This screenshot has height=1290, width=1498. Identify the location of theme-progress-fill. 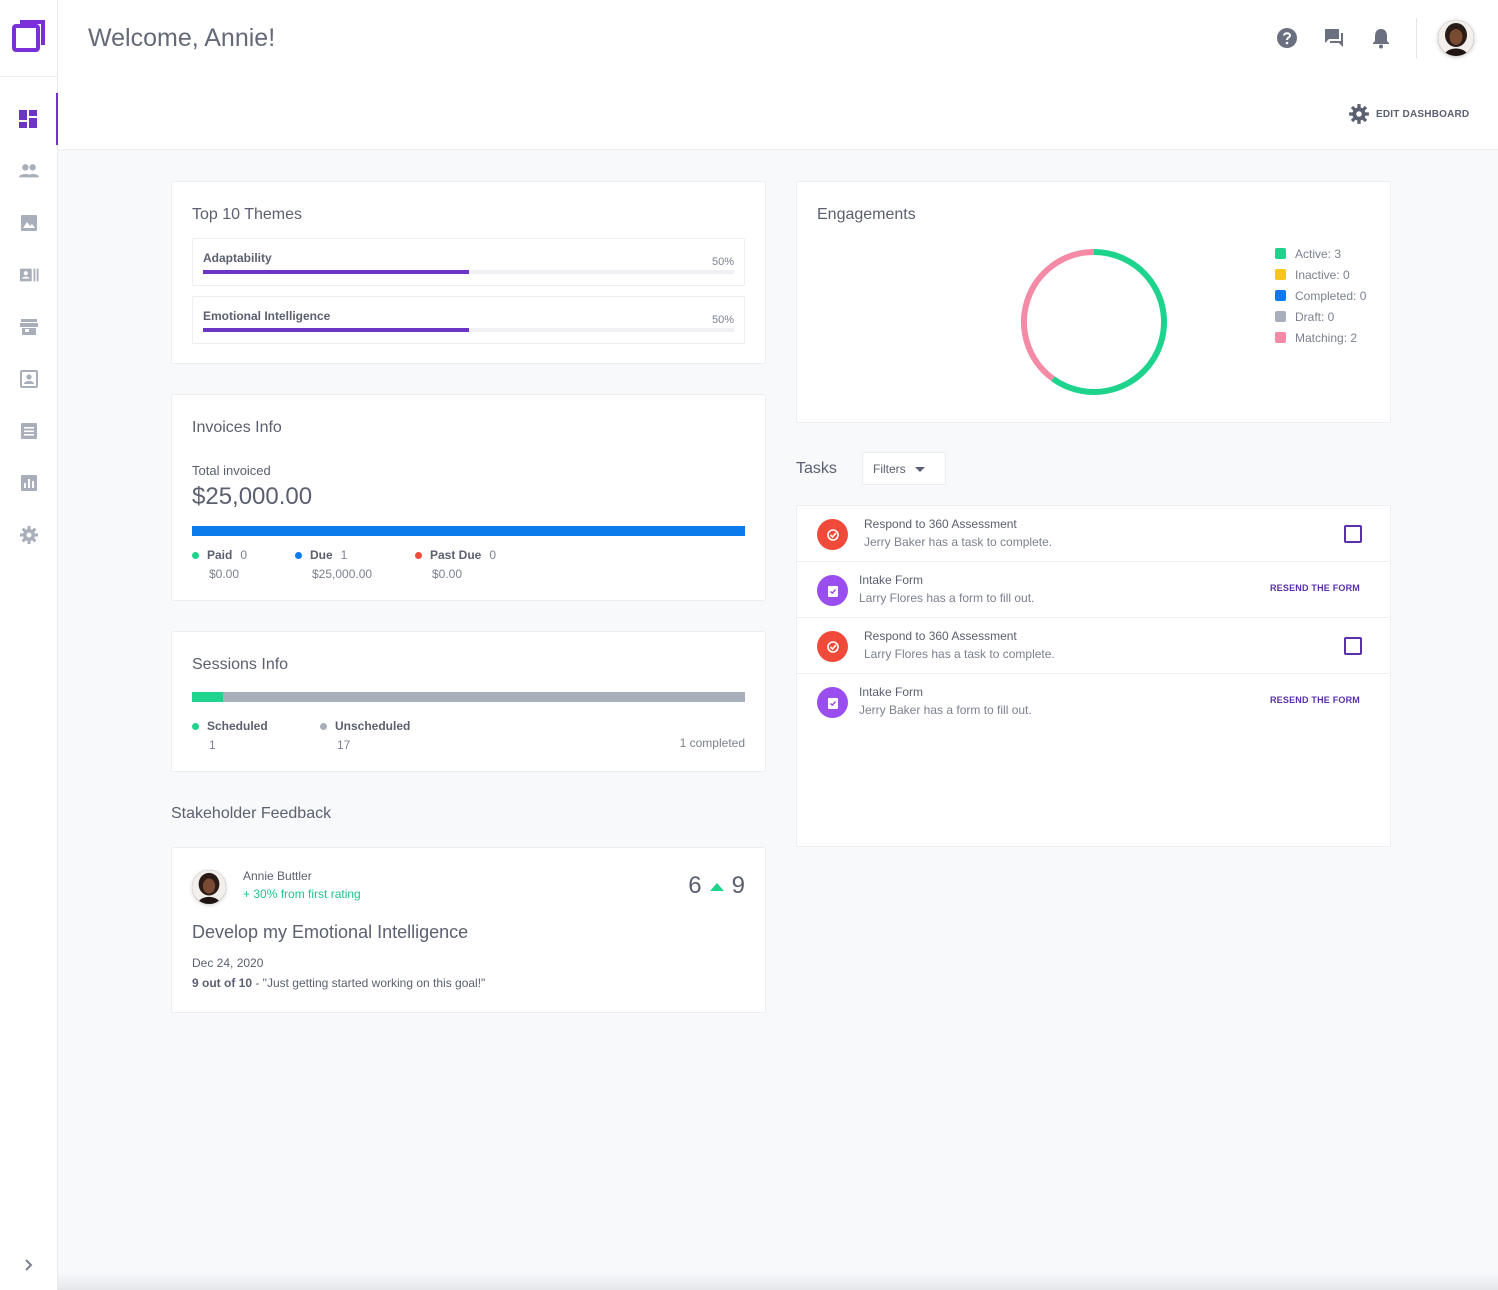
(336, 272).